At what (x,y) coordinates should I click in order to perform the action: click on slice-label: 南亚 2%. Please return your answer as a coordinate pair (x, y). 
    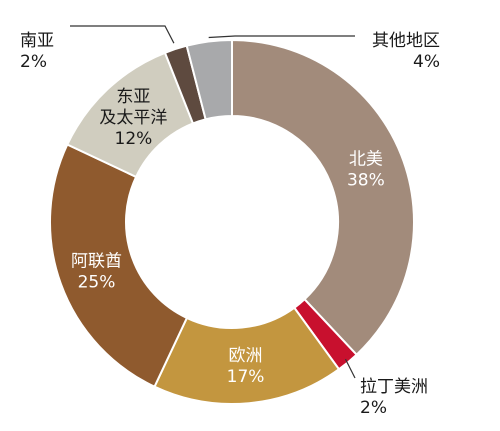
    Looking at the image, I should click on (37, 51).